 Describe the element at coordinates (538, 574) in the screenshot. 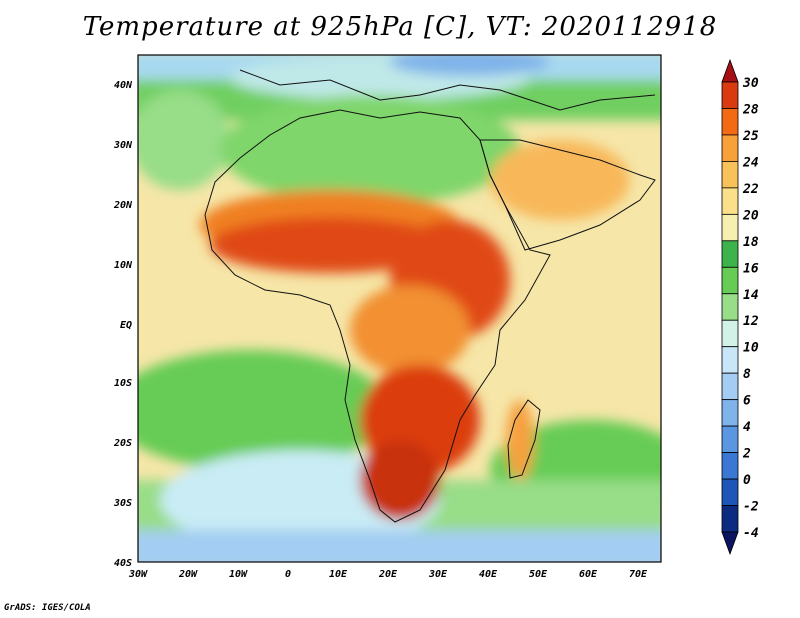

I see `lon-tick-label: 50E` at that location.